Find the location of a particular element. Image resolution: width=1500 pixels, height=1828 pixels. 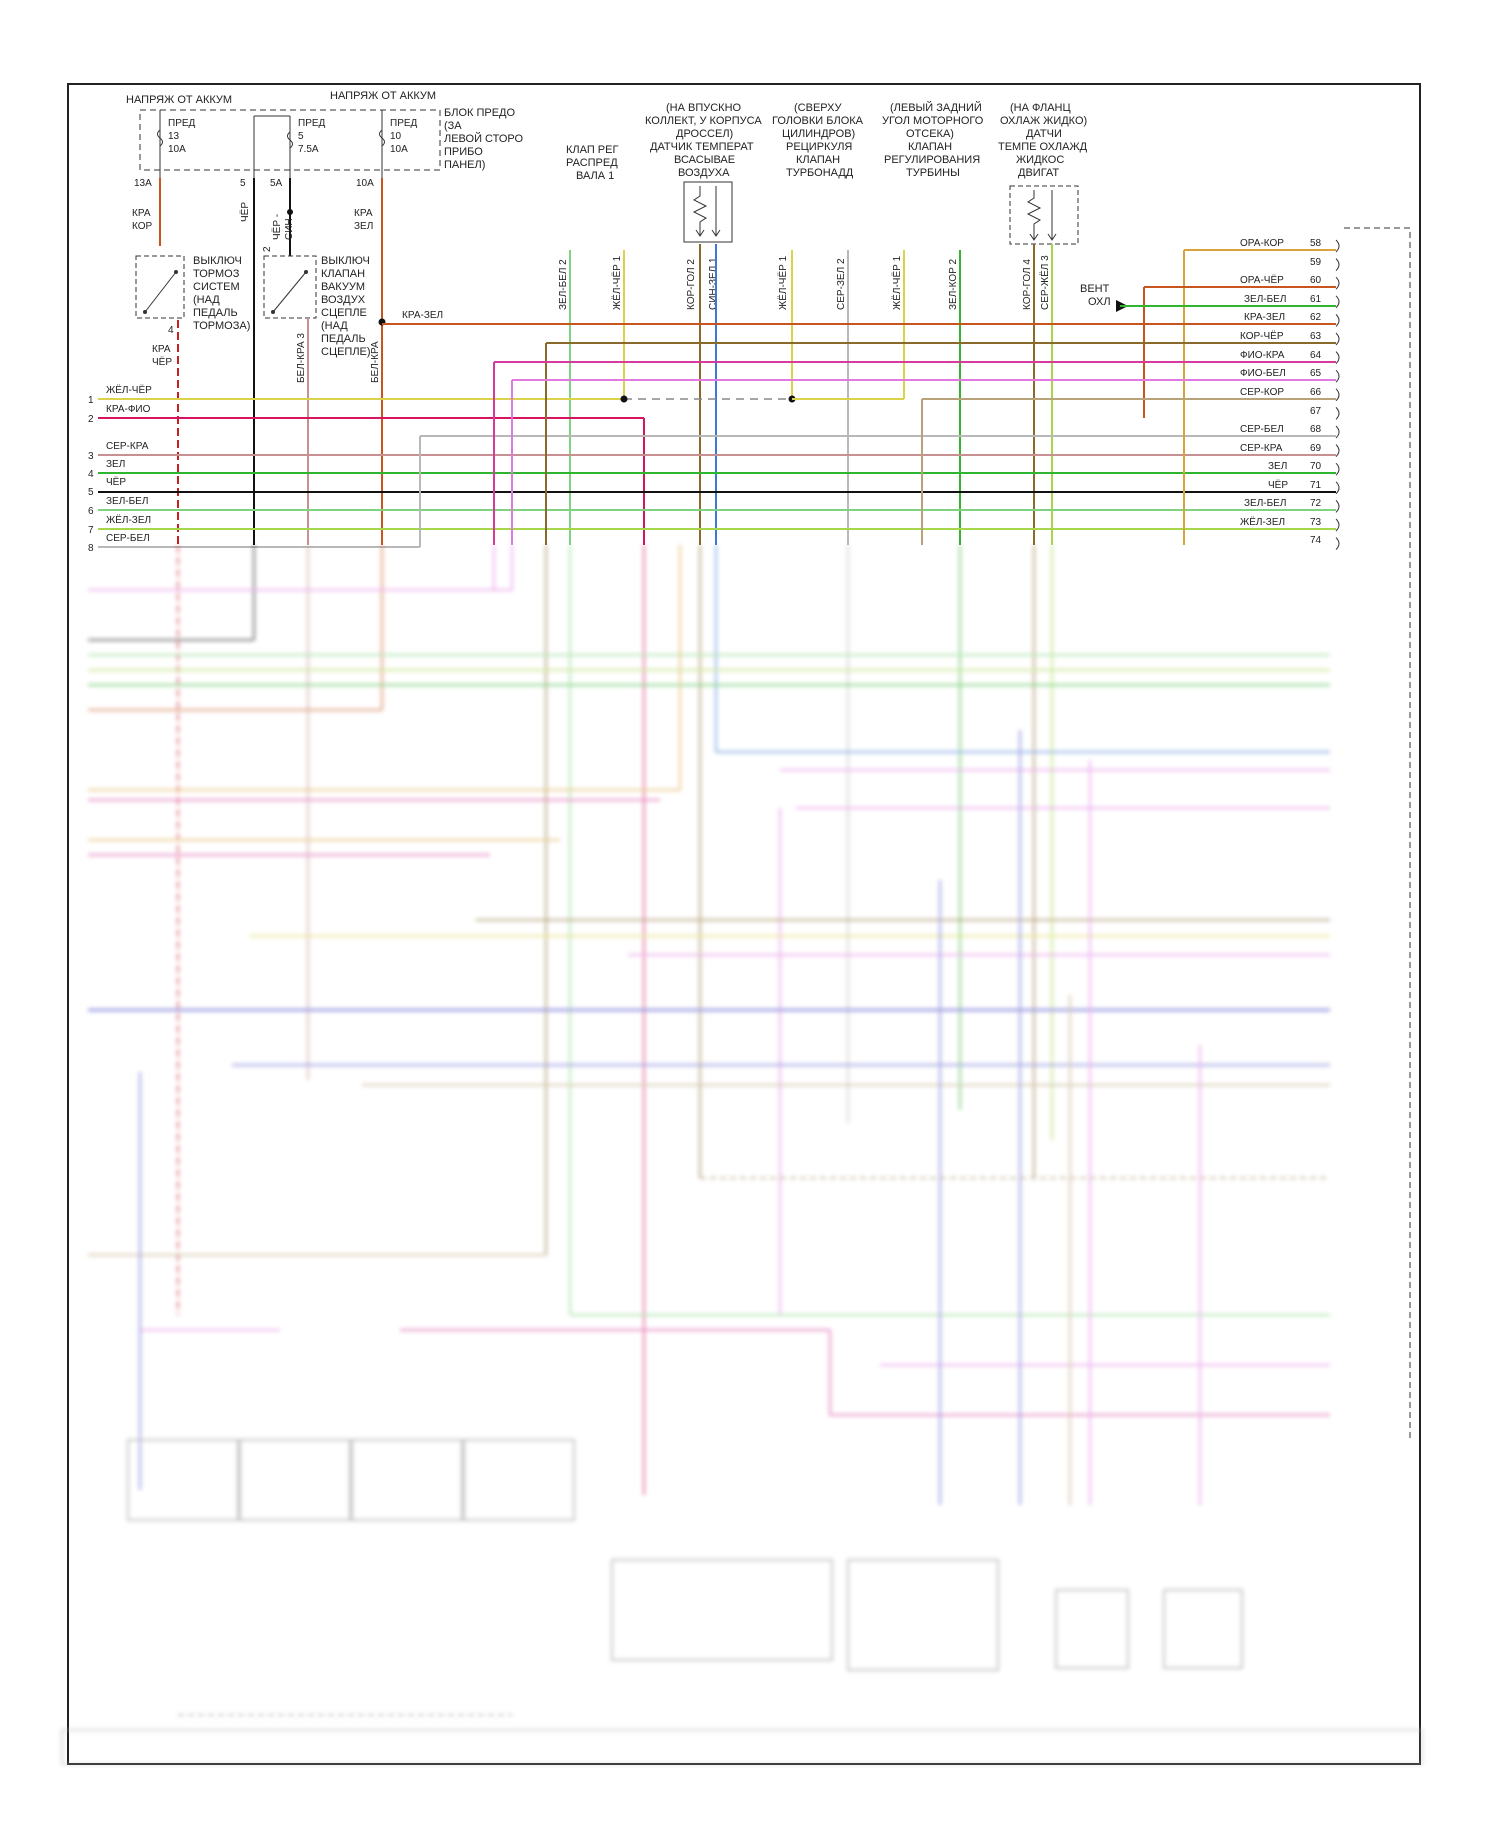

svg-text: 6 is located at coordinates (91, 511).